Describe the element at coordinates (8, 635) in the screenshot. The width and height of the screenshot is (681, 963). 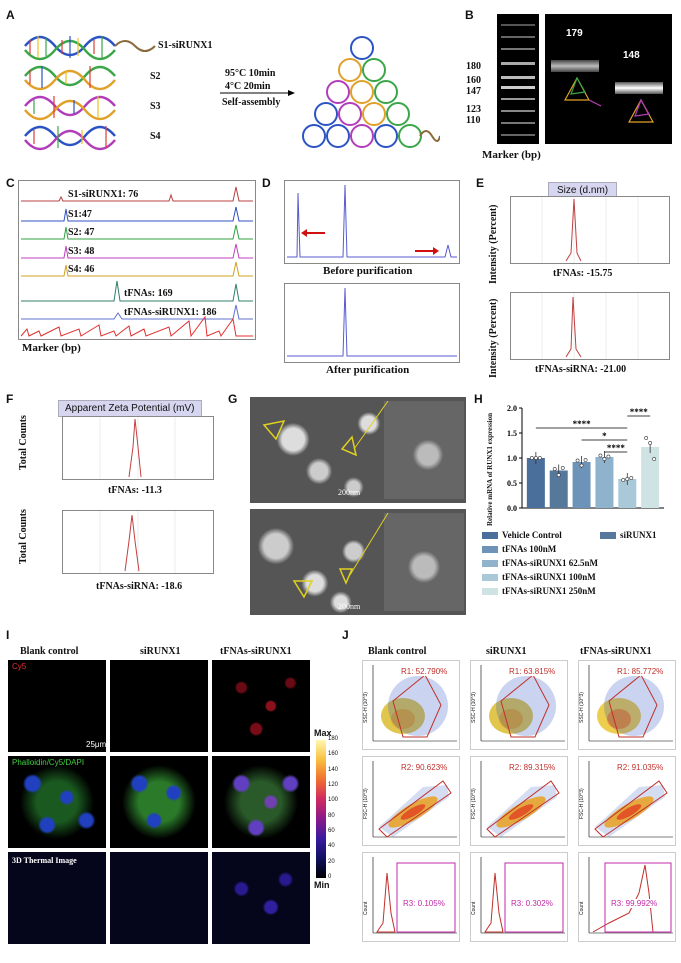
I see `panel-i-label: I` at that location.